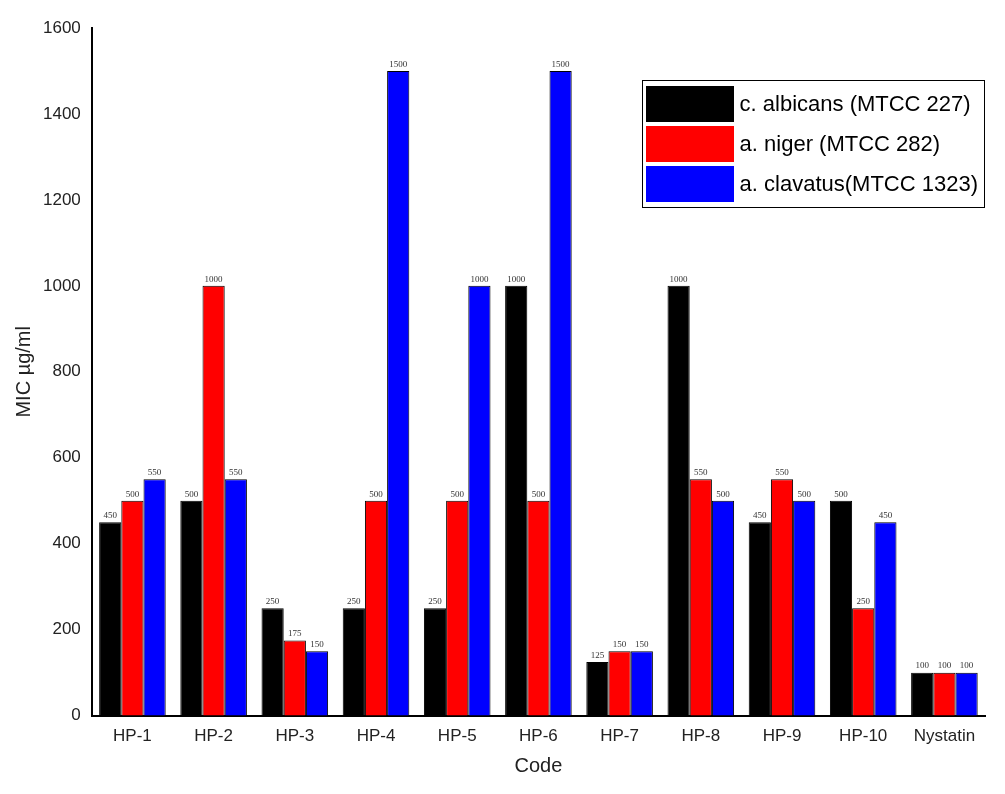  Describe the element at coordinates (61, 285) in the screenshot. I see `y-tick-label: 1000` at that location.